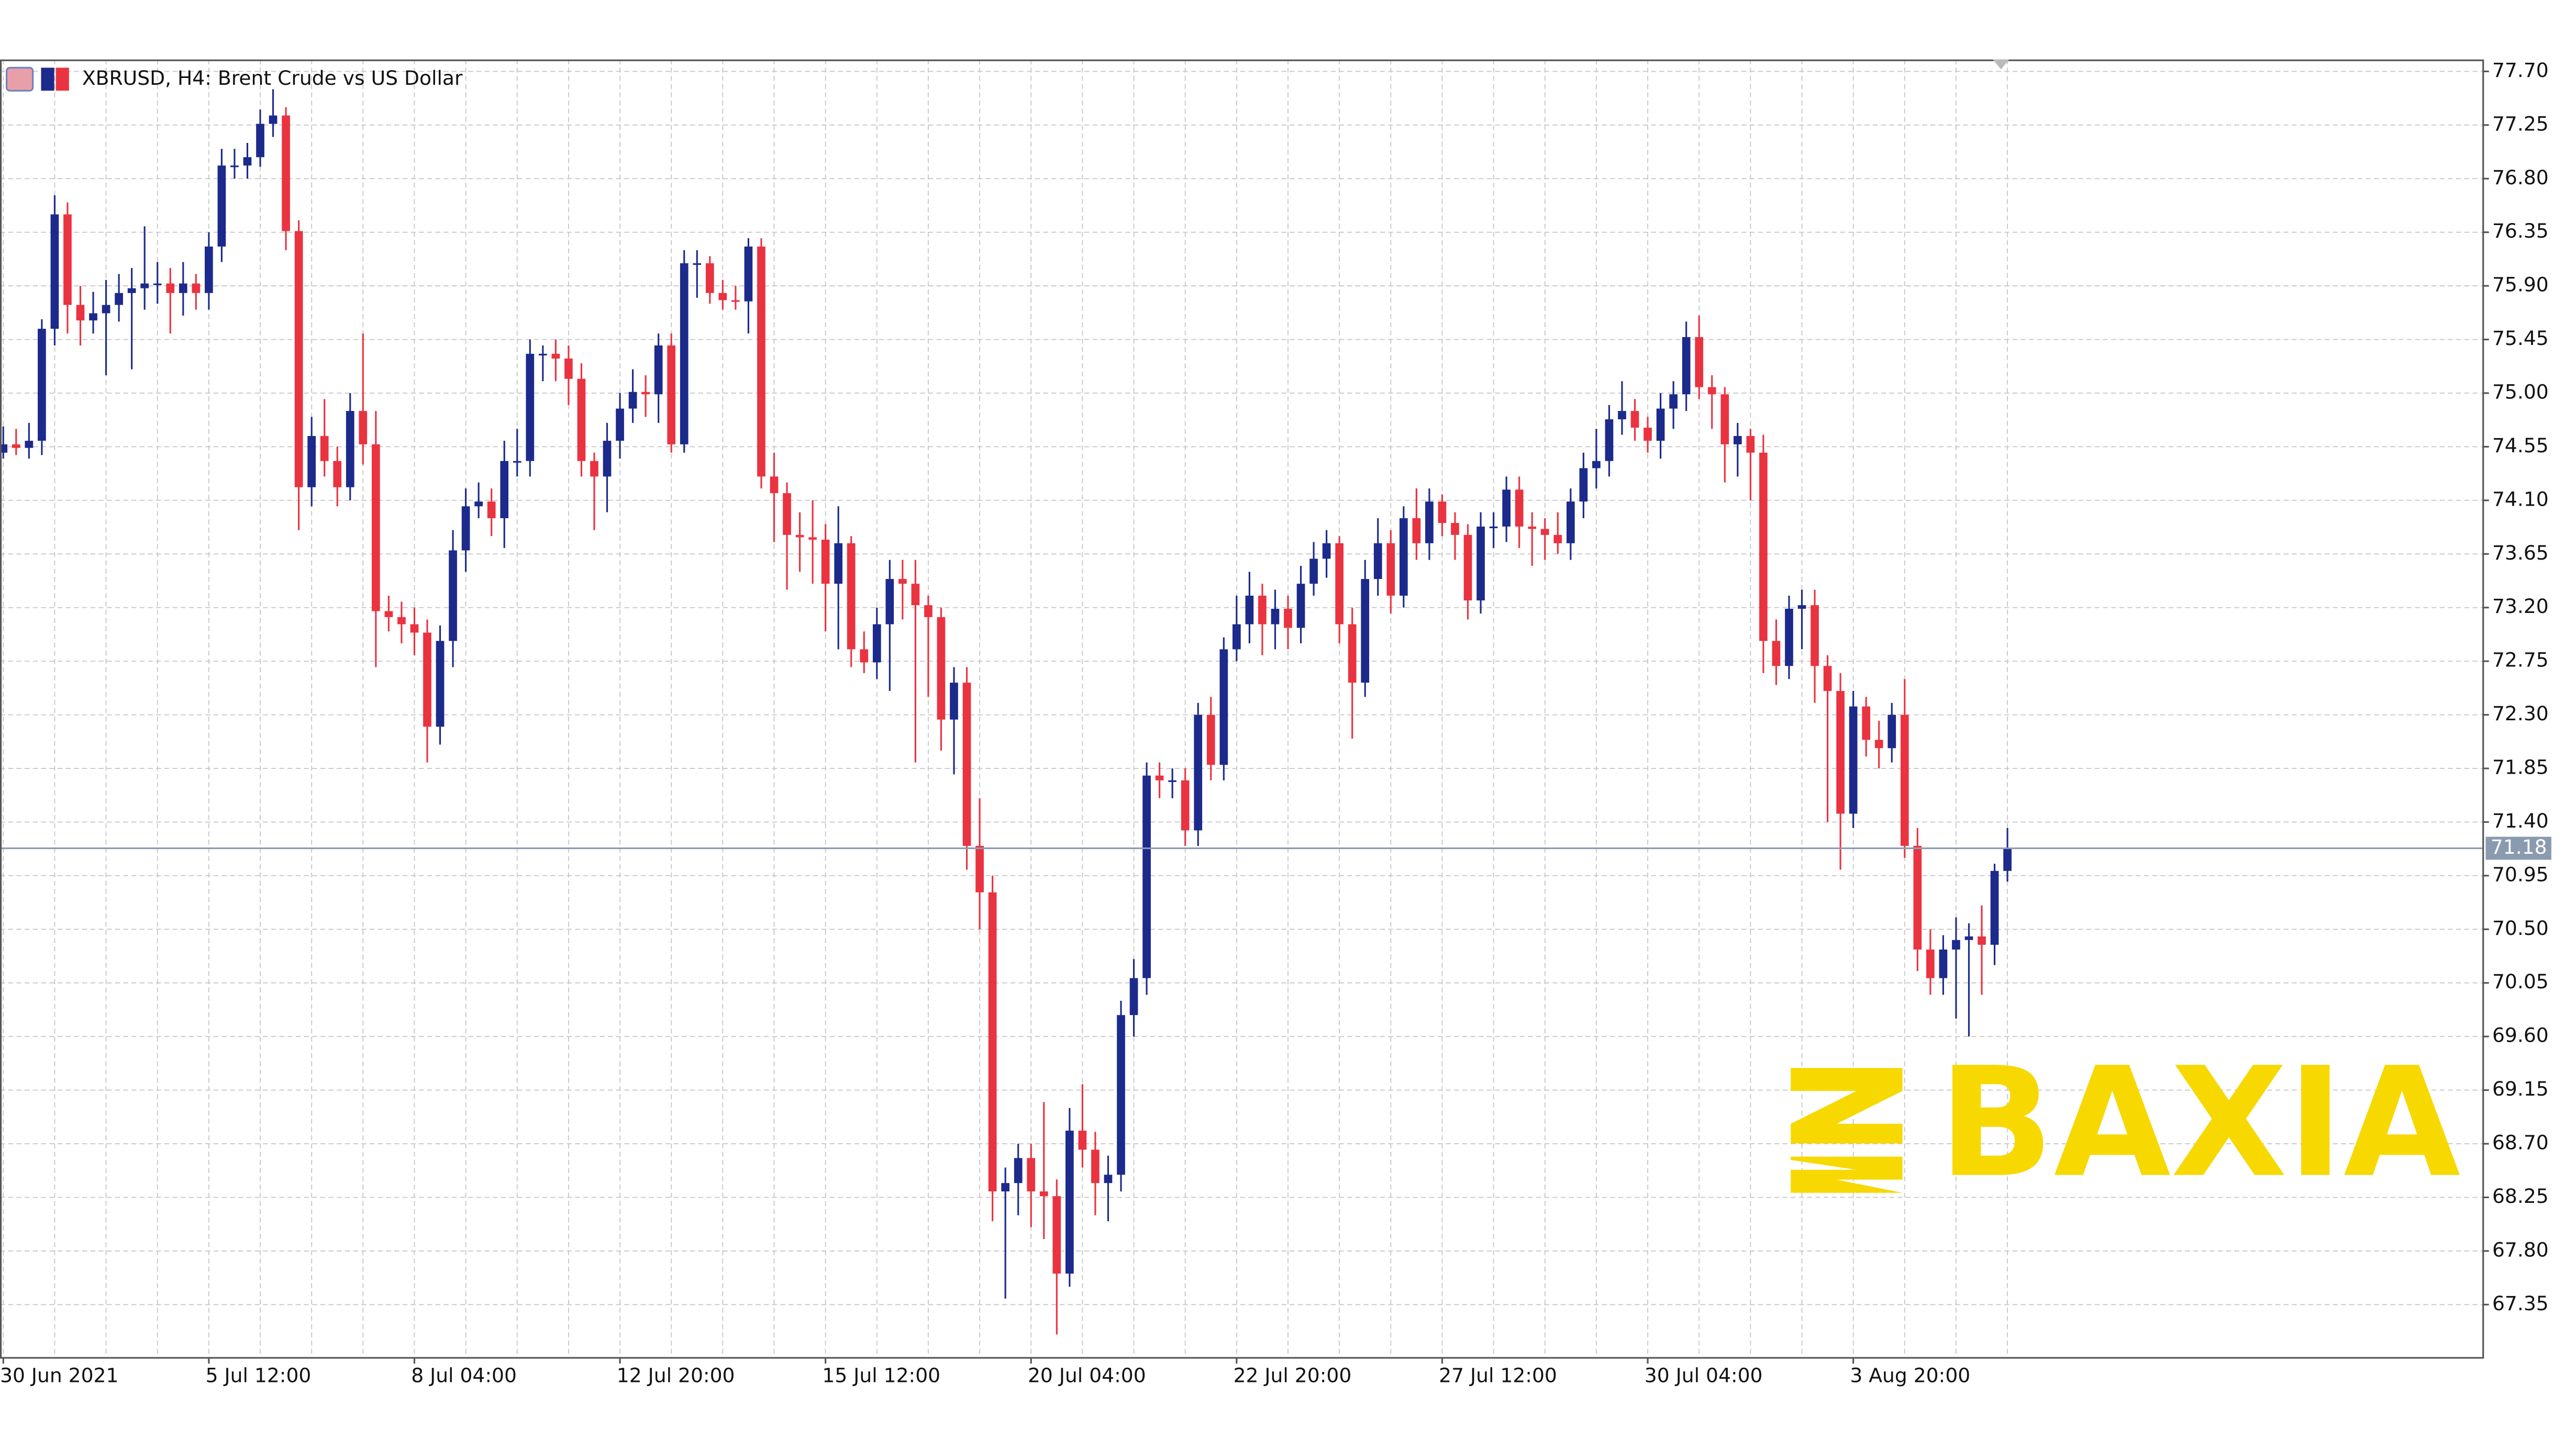 The image size is (2576, 1451). What do you see at coordinates (2520, 284) in the screenshot?
I see `y-tick-label: 75.90` at bounding box center [2520, 284].